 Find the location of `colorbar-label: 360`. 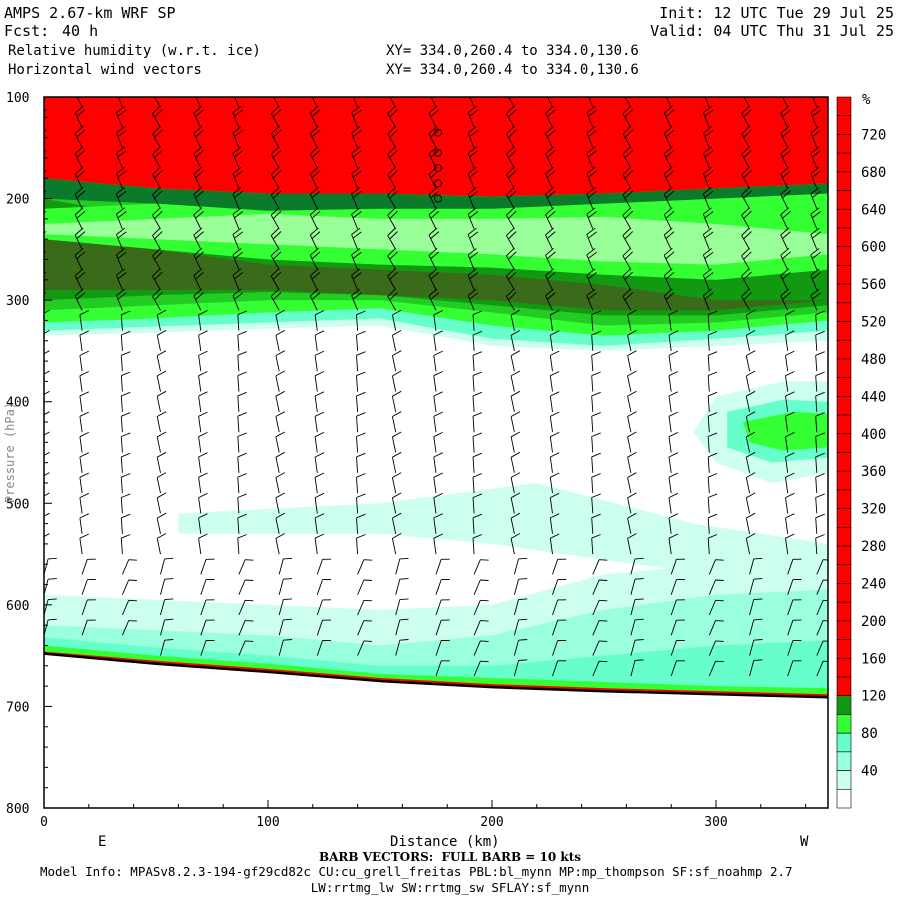

colorbar-label: 360 is located at coordinates (873, 472).